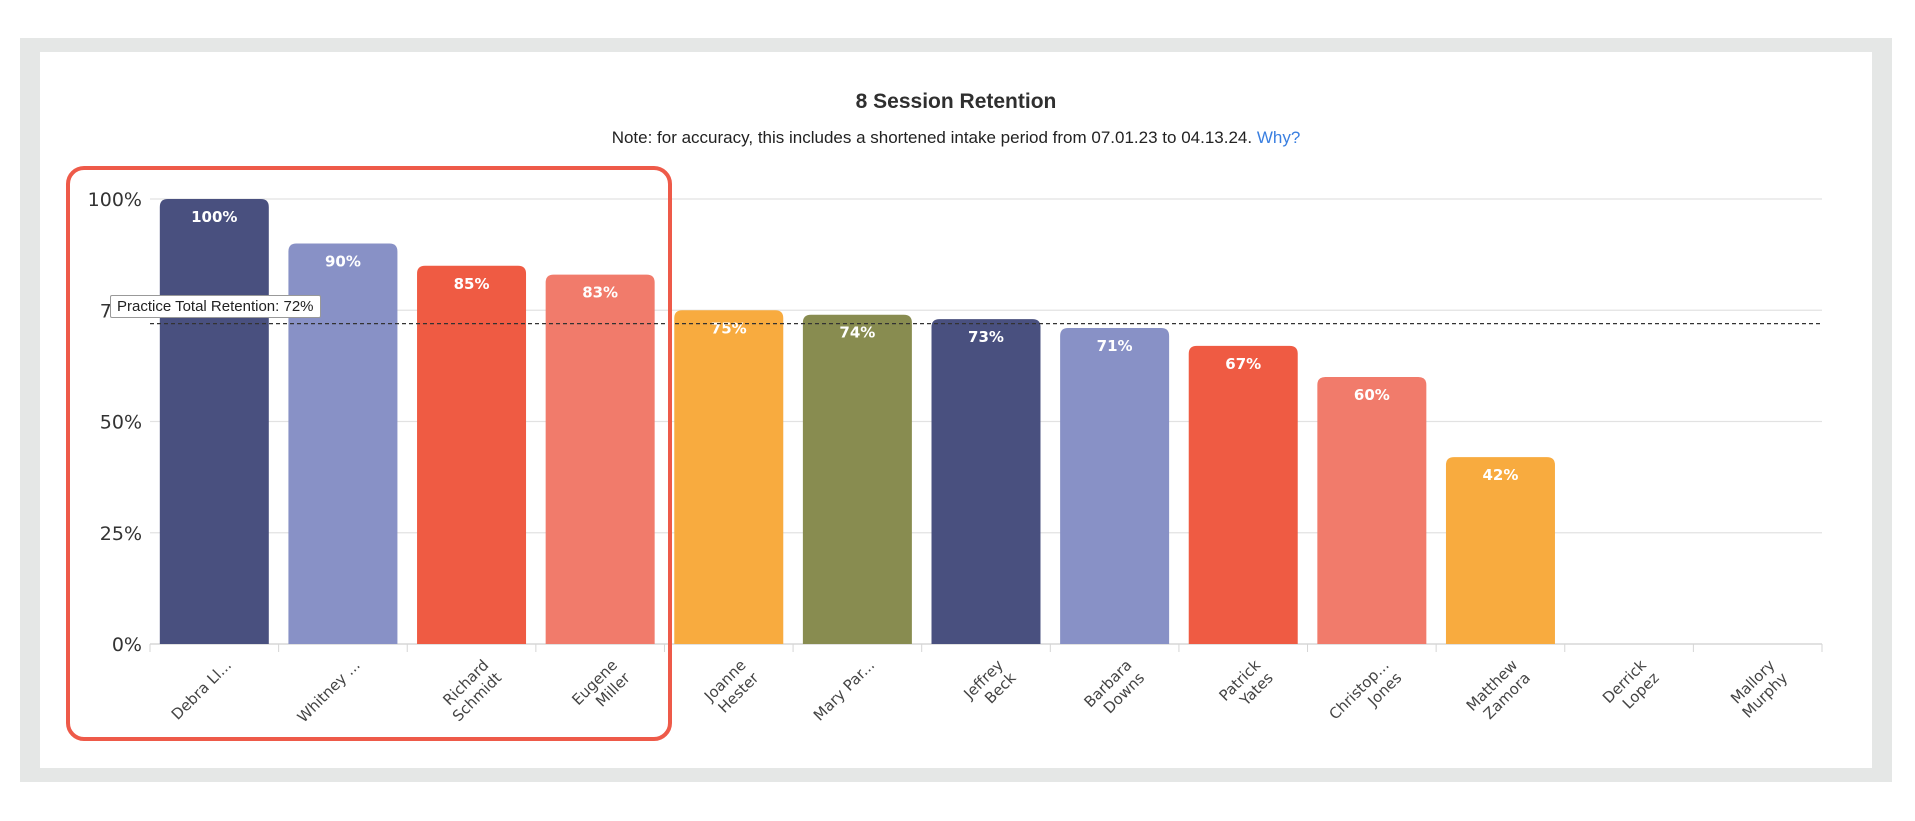 Image resolution: width=1915 pixels, height=821 pixels. What do you see at coordinates (1115, 346) in the screenshot?
I see `bar-value-label: 71%` at bounding box center [1115, 346].